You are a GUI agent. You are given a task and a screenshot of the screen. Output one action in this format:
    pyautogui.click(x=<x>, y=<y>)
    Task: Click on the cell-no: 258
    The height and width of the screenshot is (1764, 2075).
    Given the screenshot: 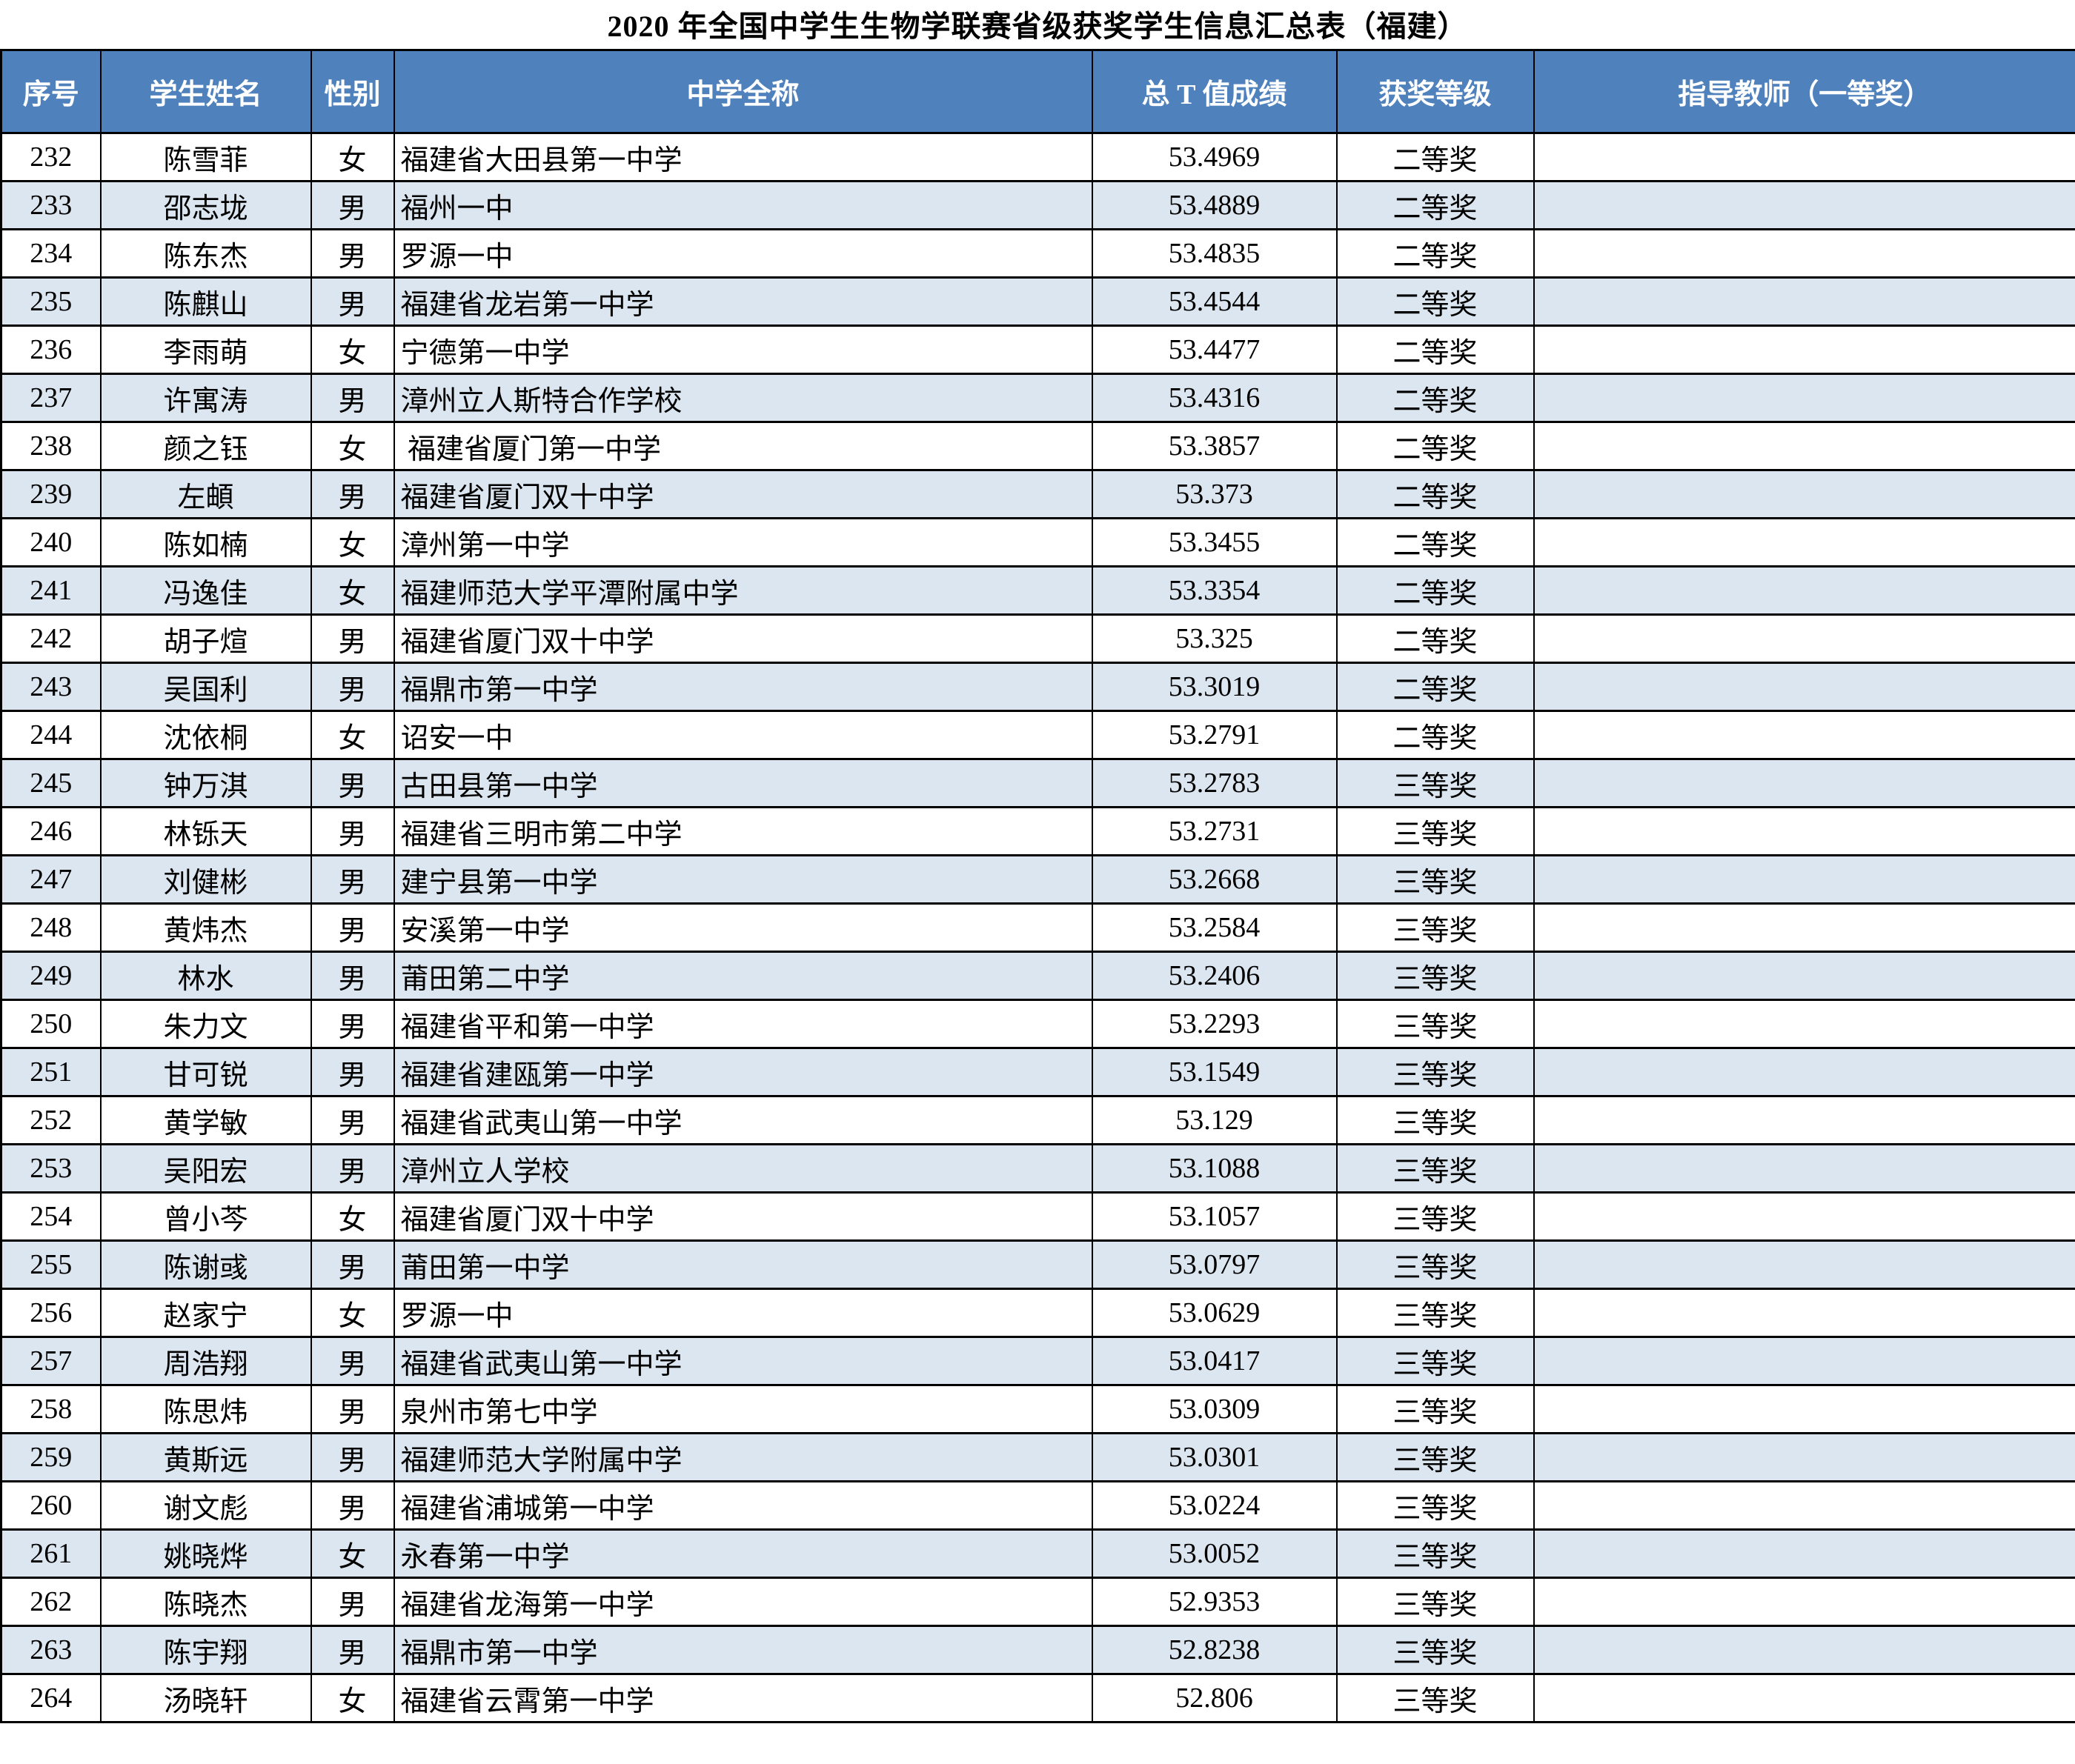 What is the action you would take?
    pyautogui.click(x=51, y=1409)
    